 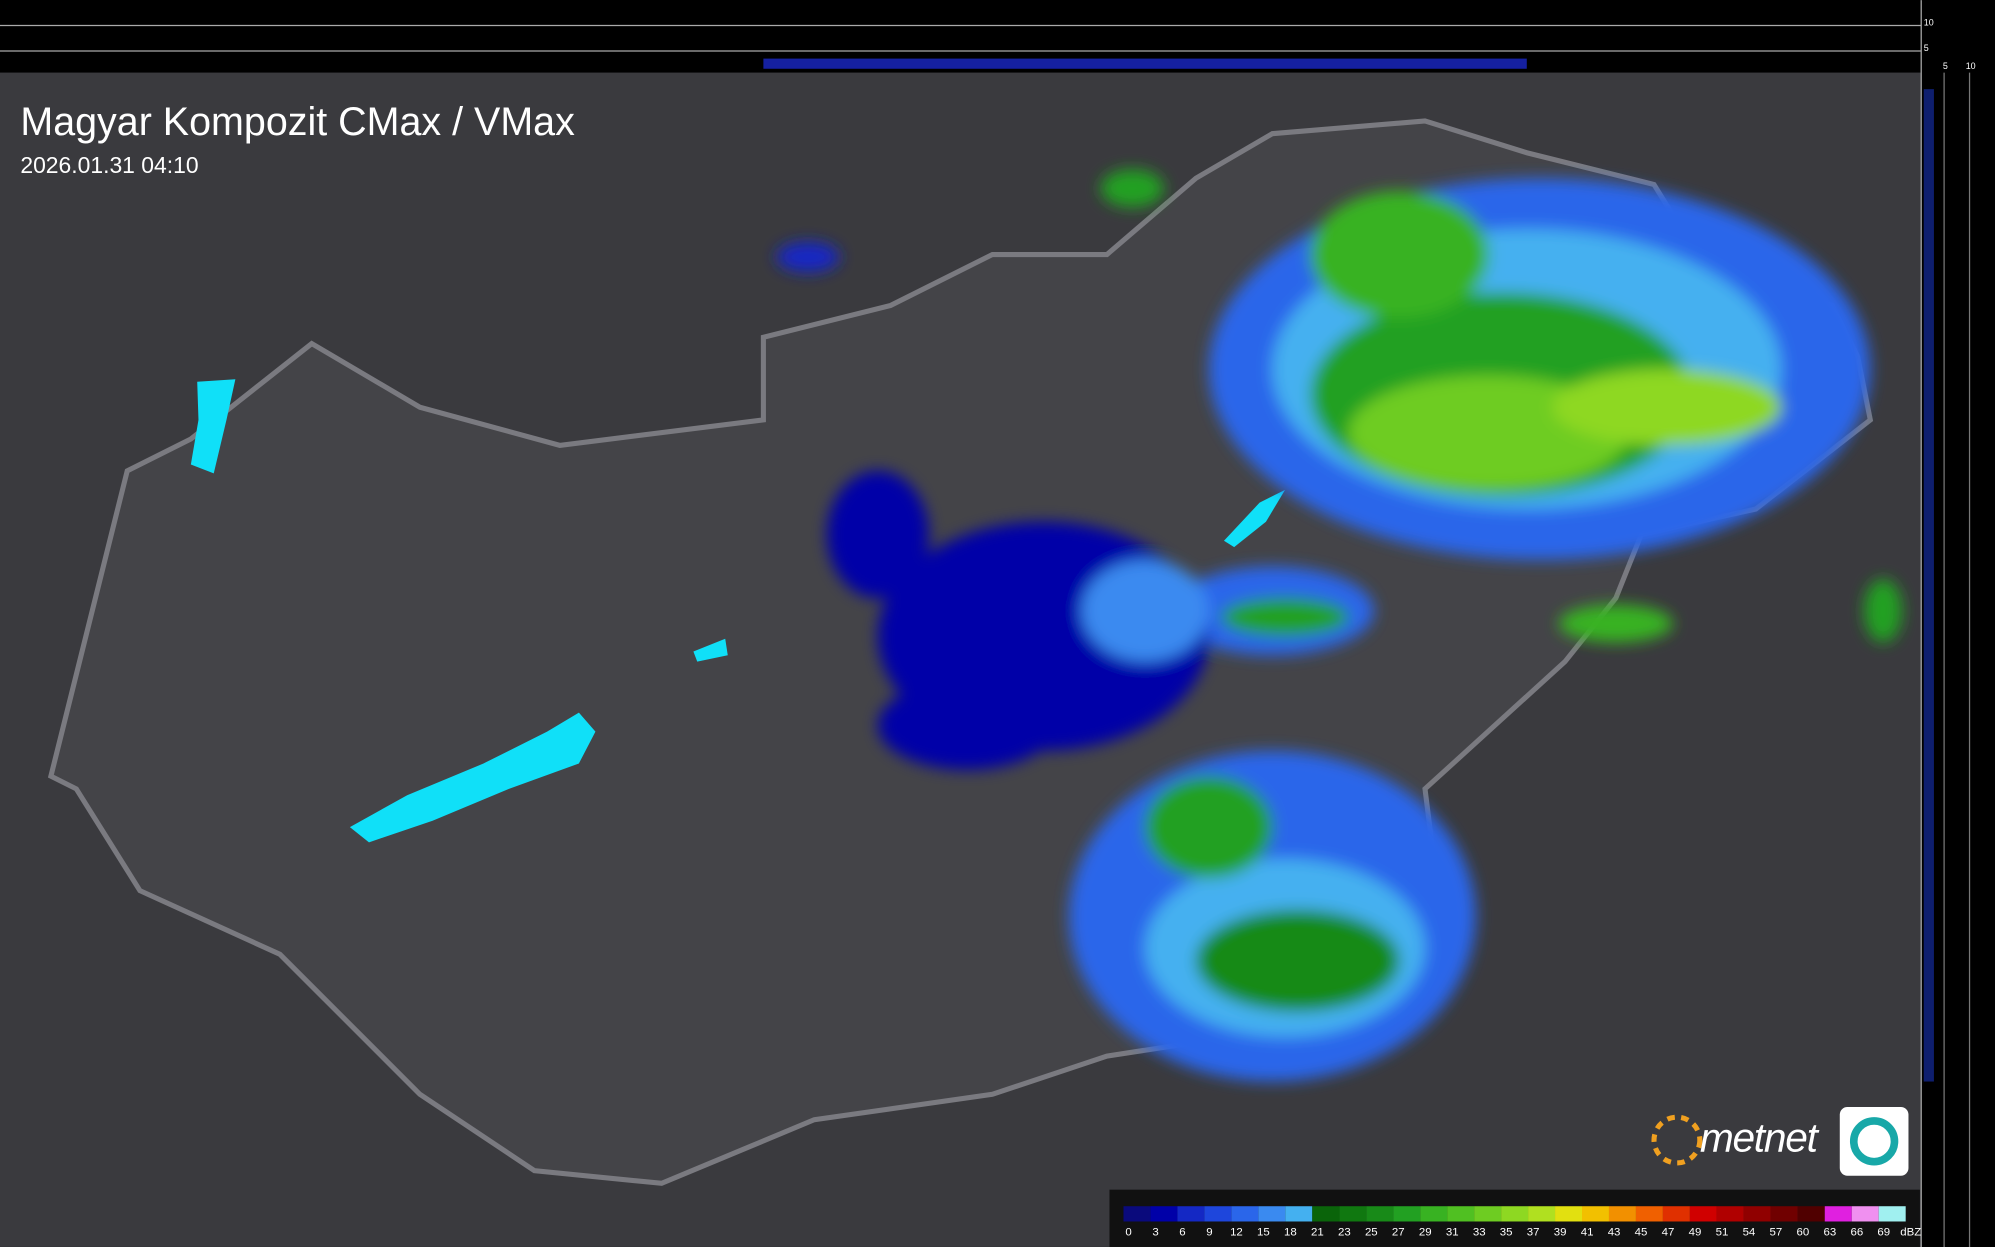 What do you see at coordinates (1263, 1232) in the screenshot?
I see `scale-label: 15` at bounding box center [1263, 1232].